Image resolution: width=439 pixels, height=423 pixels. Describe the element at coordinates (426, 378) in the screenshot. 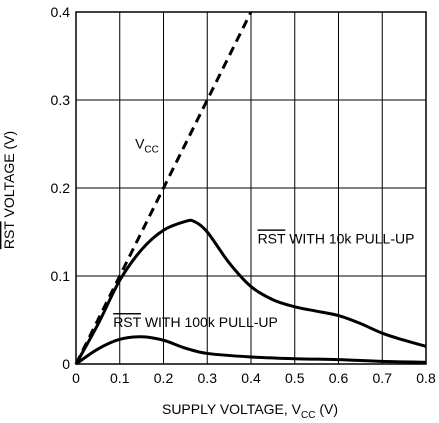

I see `x-tick-label: 0.8` at that location.